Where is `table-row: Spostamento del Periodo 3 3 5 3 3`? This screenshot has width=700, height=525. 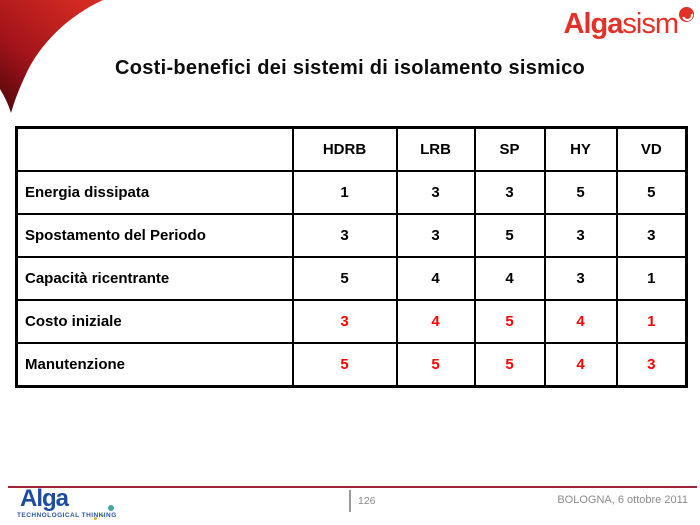 table-row: Spostamento del Periodo 3 3 5 3 3 is located at coordinates (351, 235).